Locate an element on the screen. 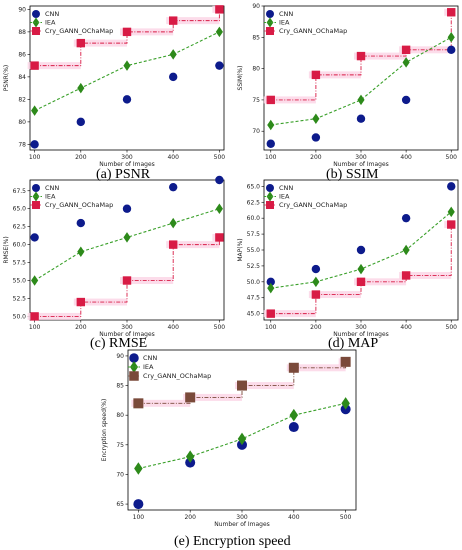 Image resolution: width=462 pixels, height=550 pixels. cry-step-band is located at coordinates (264, 386).